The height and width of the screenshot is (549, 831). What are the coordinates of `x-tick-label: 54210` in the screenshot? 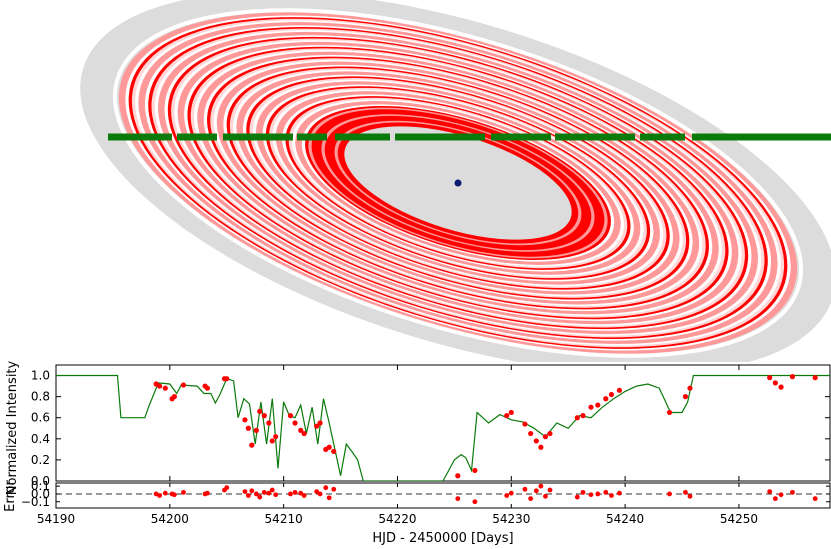 It's located at (284, 519).